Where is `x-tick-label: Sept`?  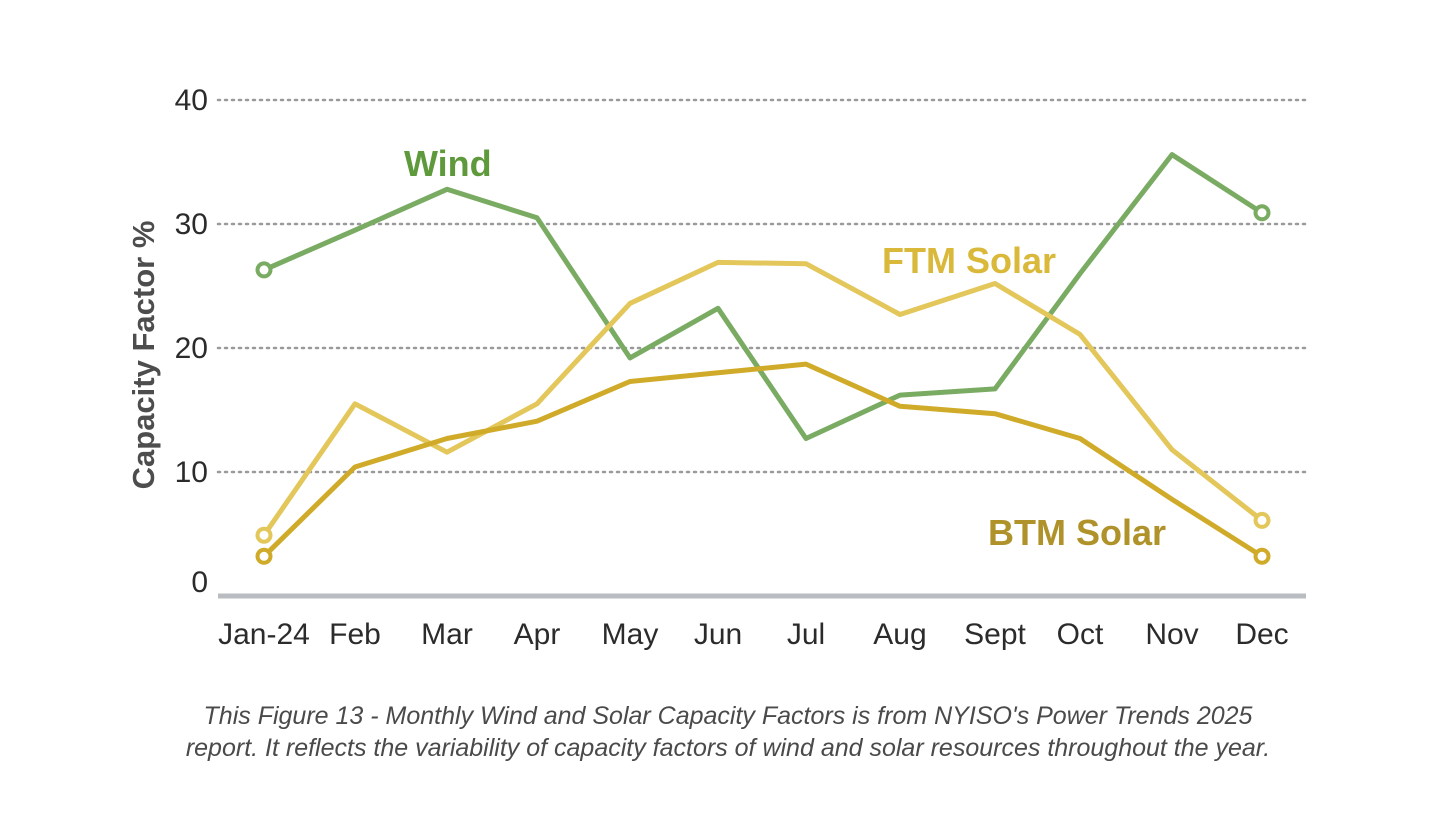
x-tick-label: Sept is located at coordinates (995, 634).